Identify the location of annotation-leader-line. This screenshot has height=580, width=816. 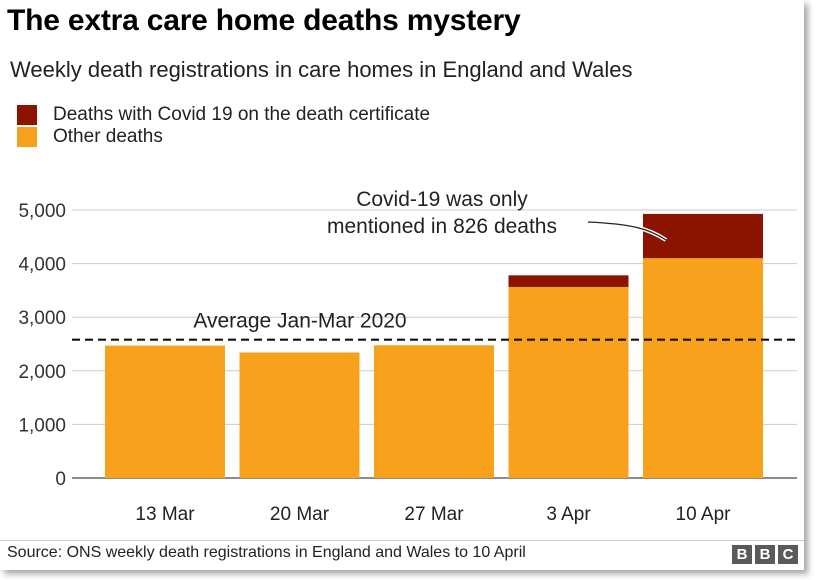
(627, 231).